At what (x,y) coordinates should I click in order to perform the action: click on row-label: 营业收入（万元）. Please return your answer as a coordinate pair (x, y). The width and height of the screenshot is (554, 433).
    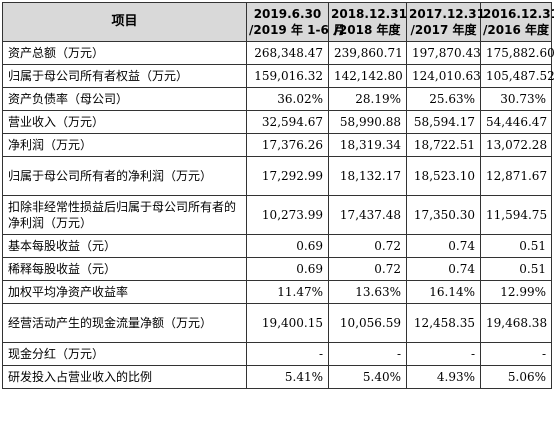
    Looking at the image, I should click on (124, 122).